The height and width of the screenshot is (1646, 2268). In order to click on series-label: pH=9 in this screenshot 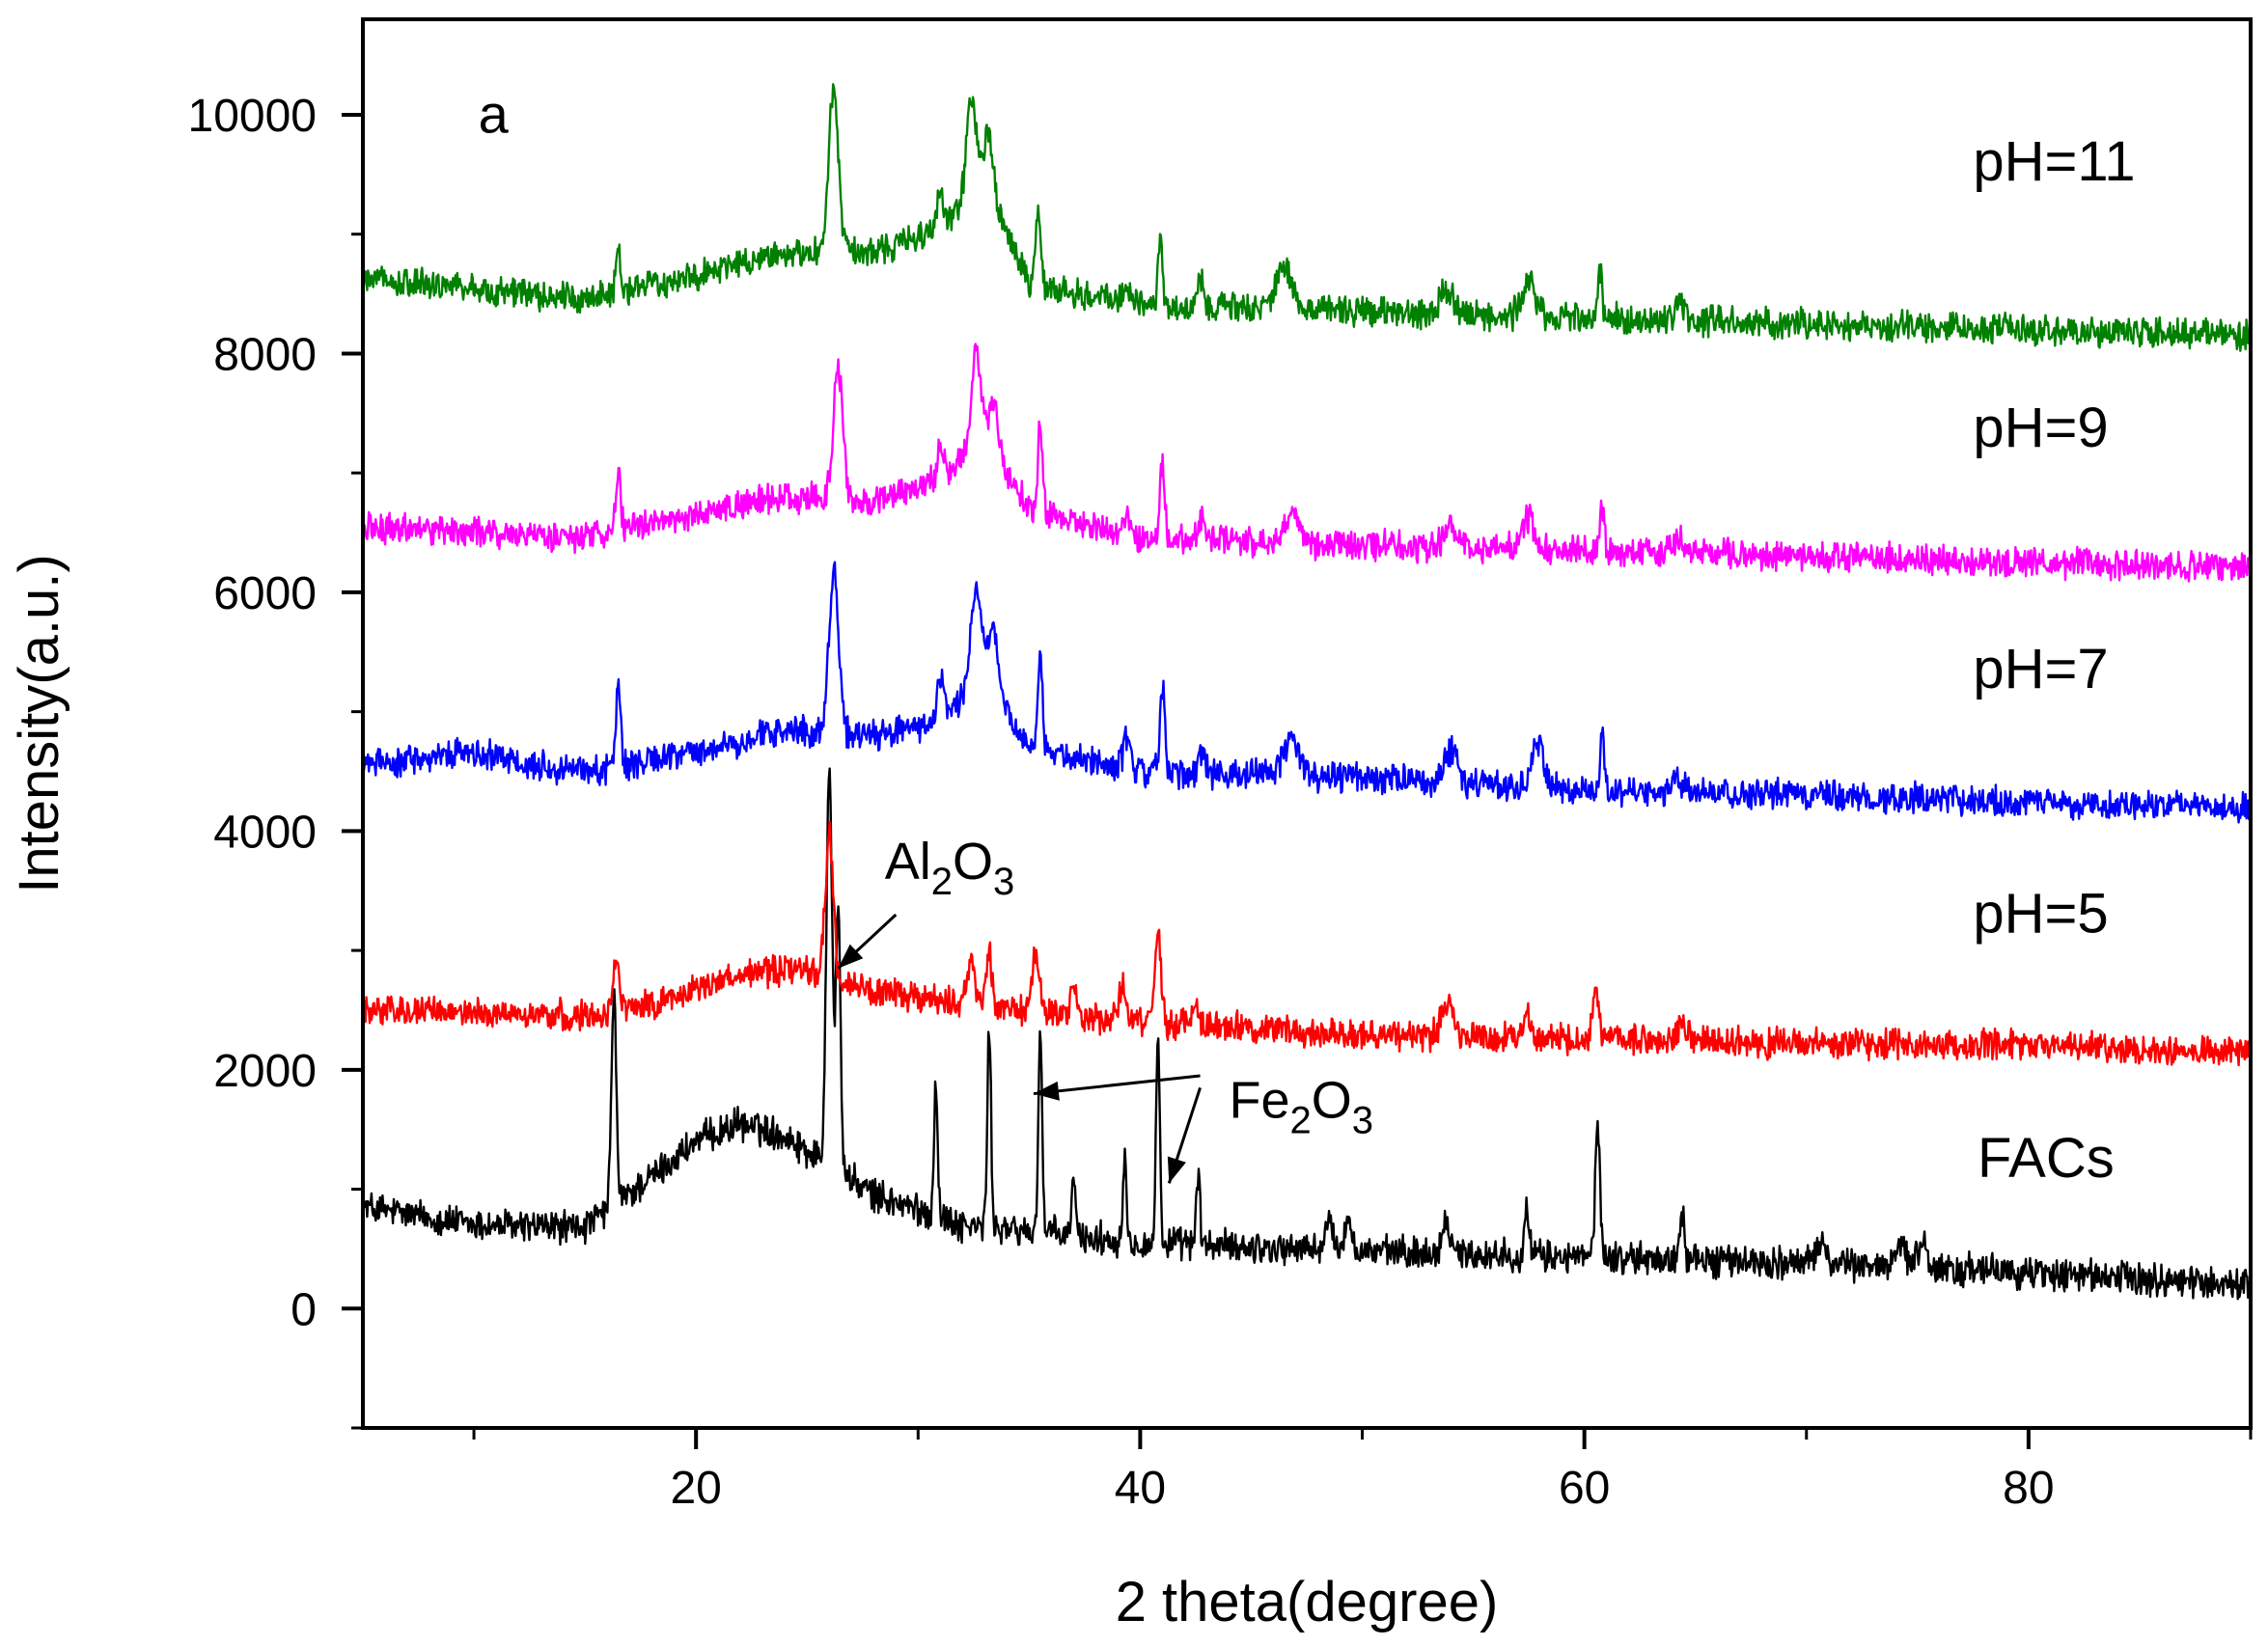, I will do `click(2040, 428)`.